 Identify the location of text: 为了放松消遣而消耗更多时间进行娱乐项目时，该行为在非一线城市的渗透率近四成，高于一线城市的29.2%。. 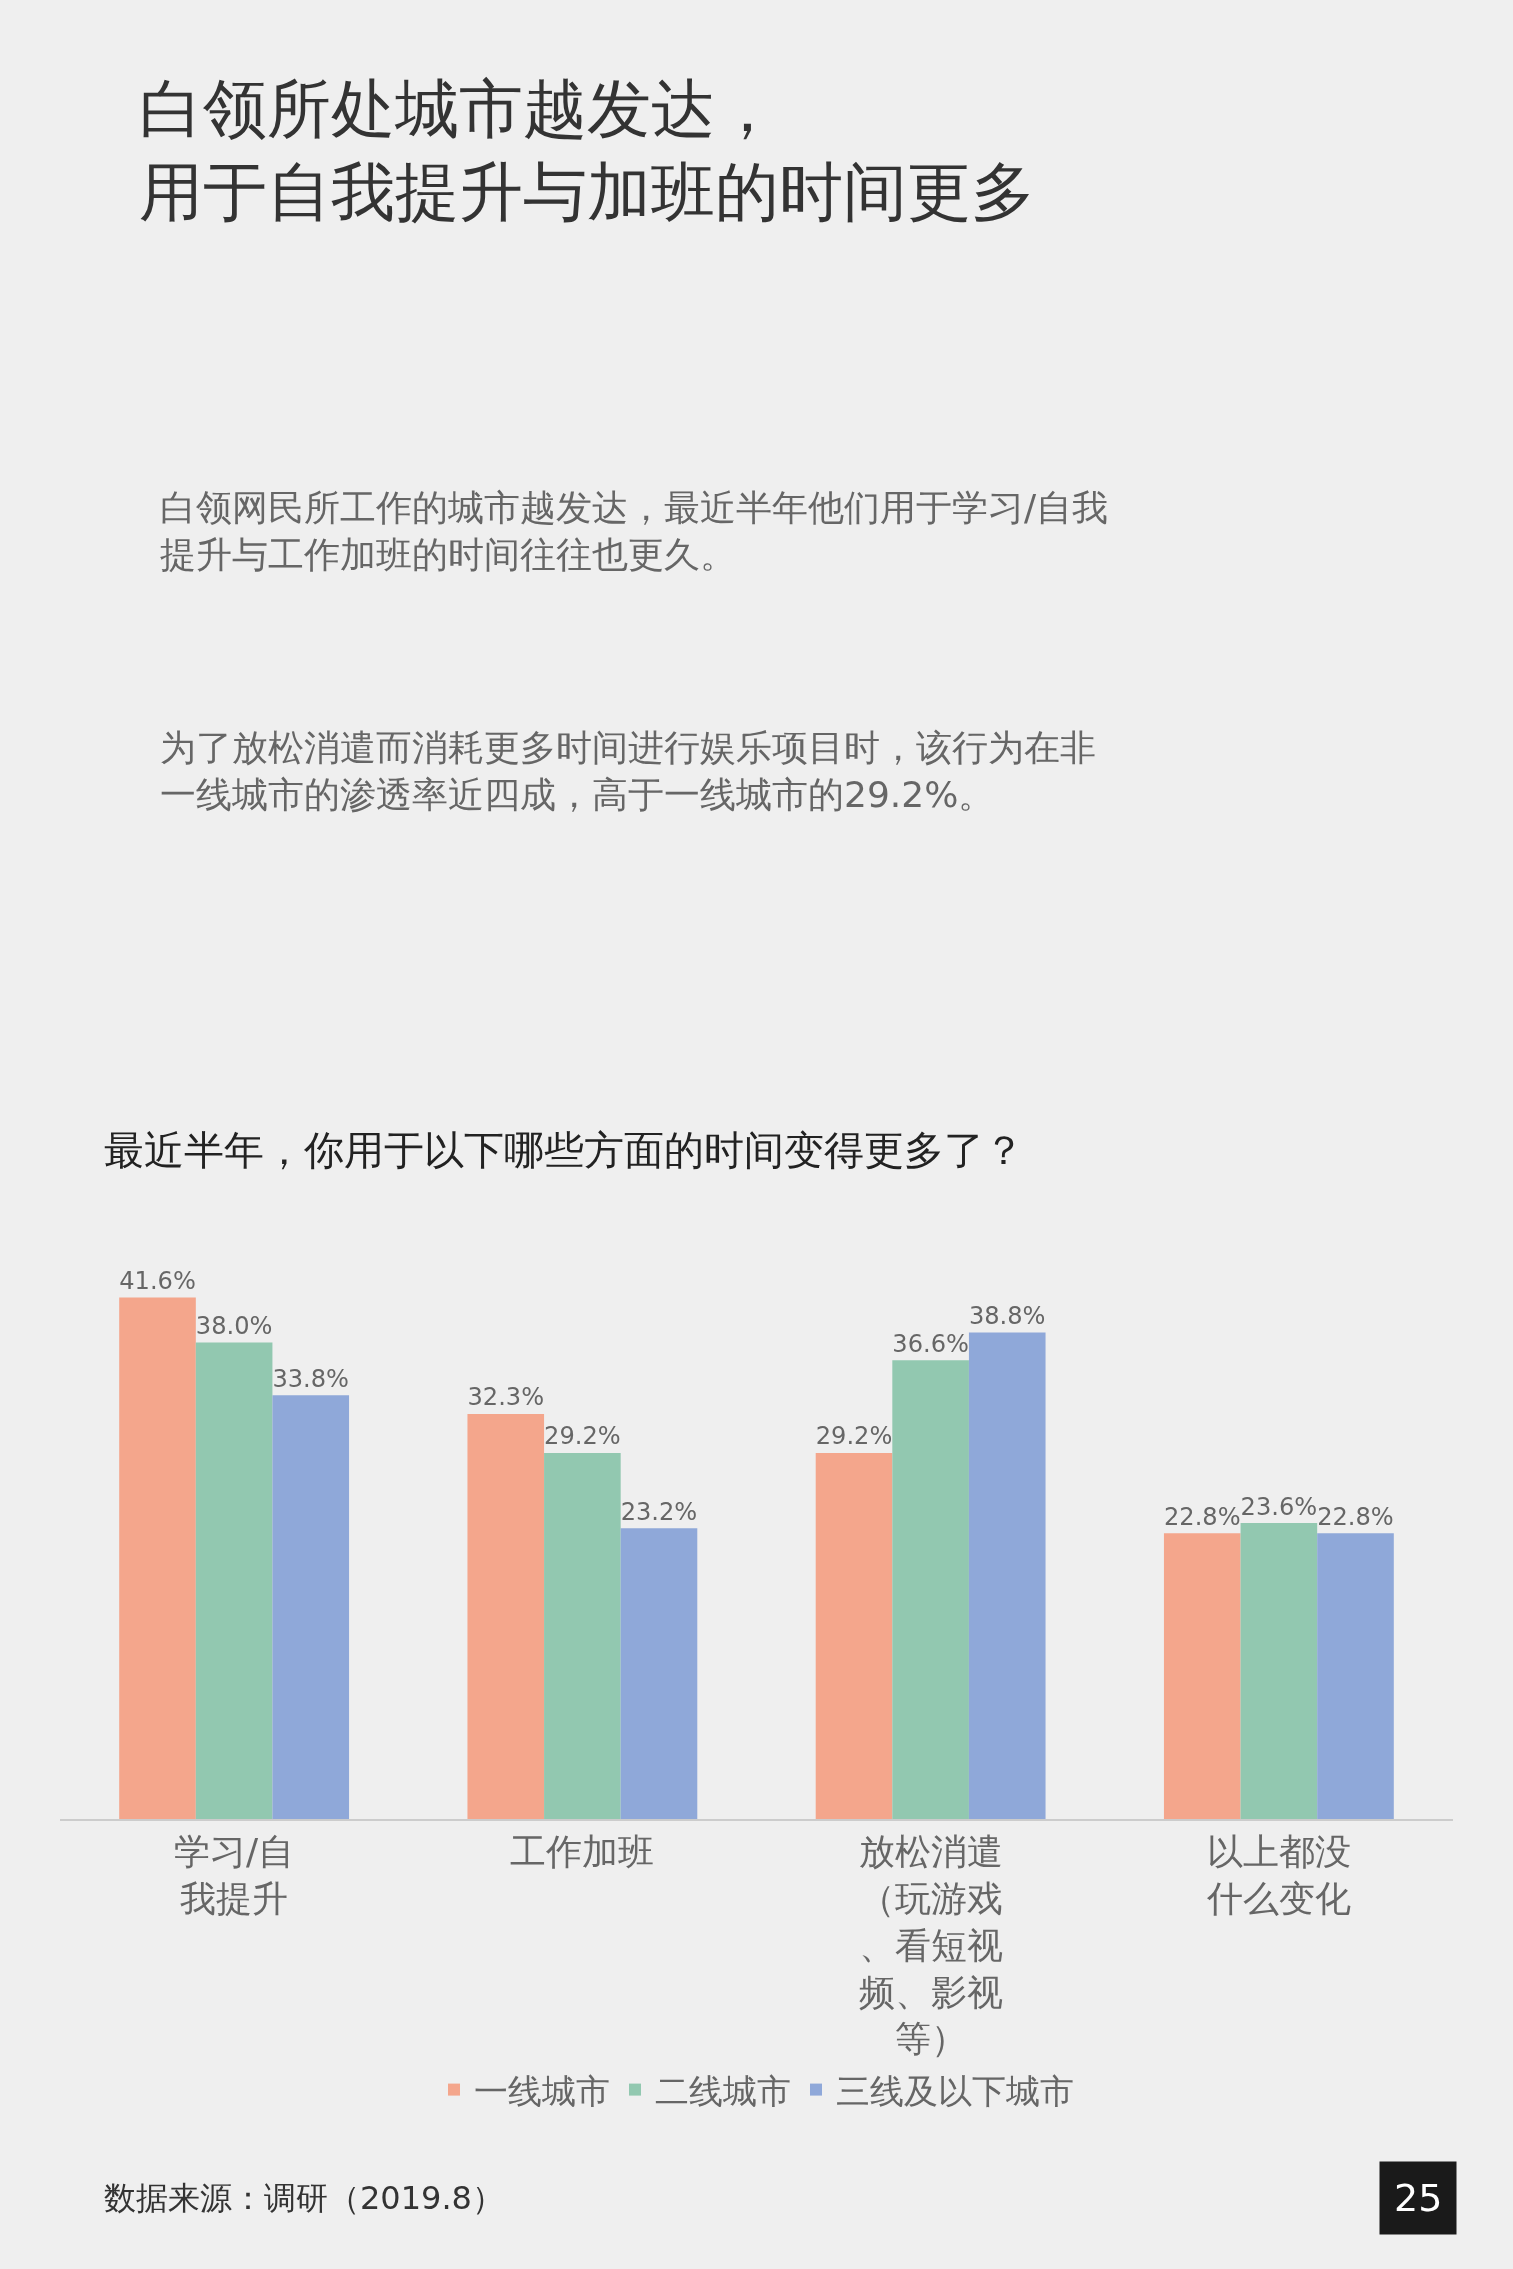
(628, 771).